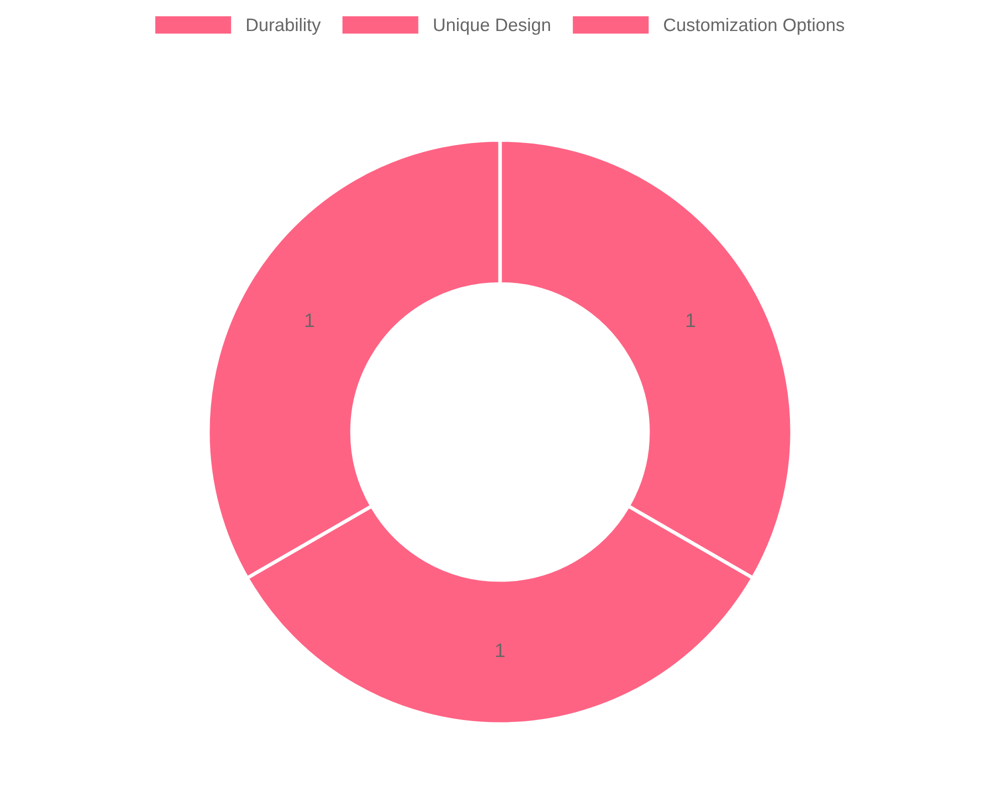 The height and width of the screenshot is (800, 1000). What do you see at coordinates (754, 26) in the screenshot?
I see `legend-label: Customization Options` at bounding box center [754, 26].